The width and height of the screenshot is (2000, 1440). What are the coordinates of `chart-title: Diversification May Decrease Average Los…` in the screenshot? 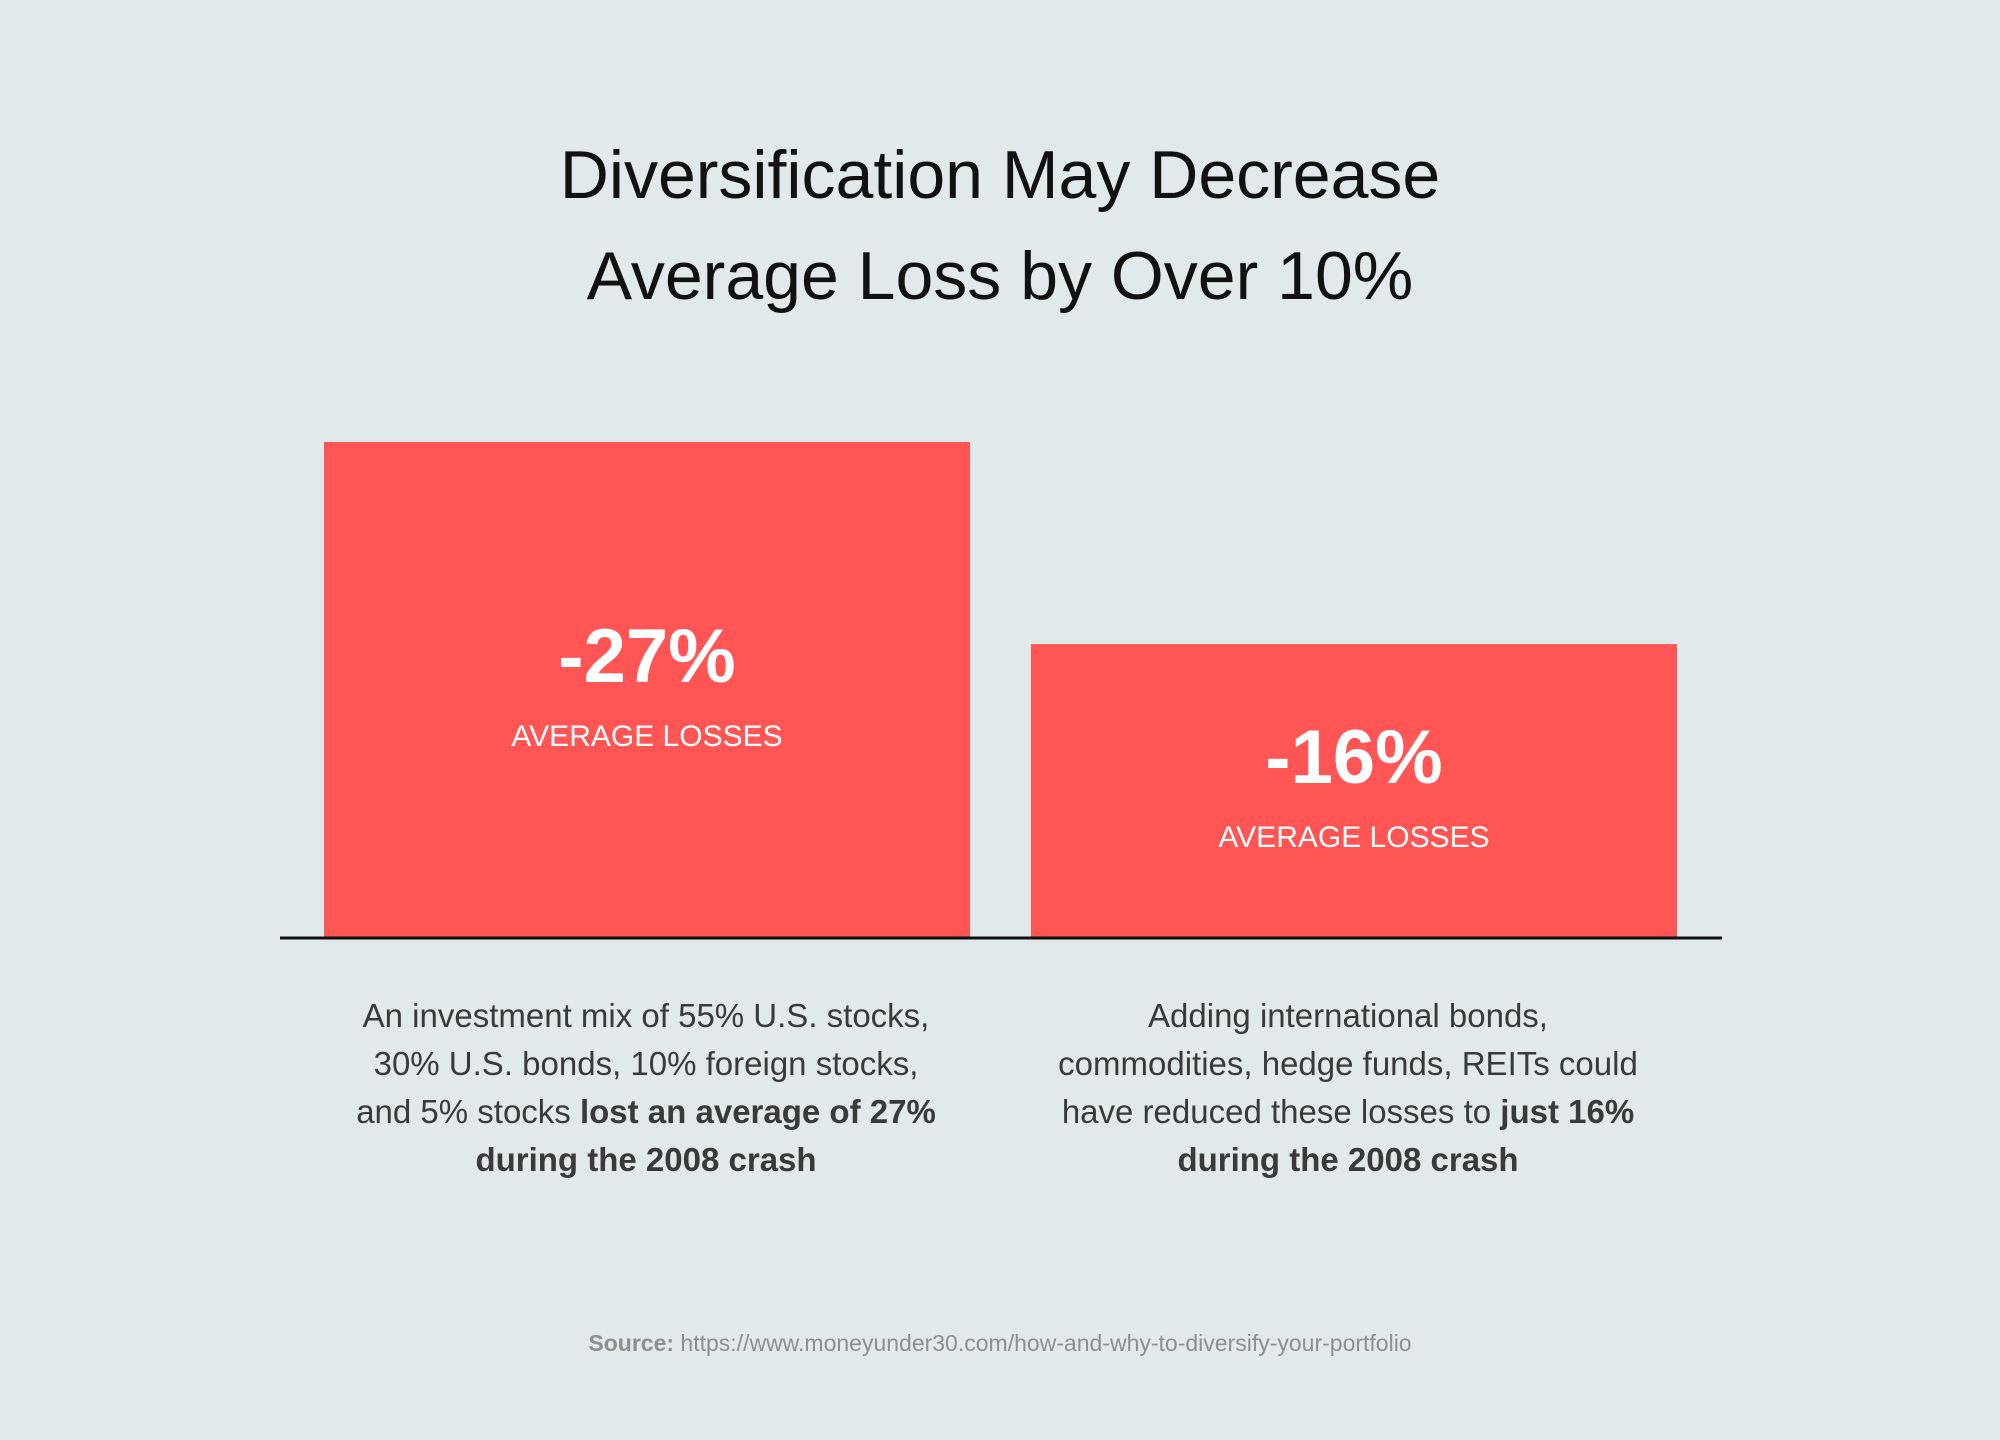 It's located at (1000, 226).